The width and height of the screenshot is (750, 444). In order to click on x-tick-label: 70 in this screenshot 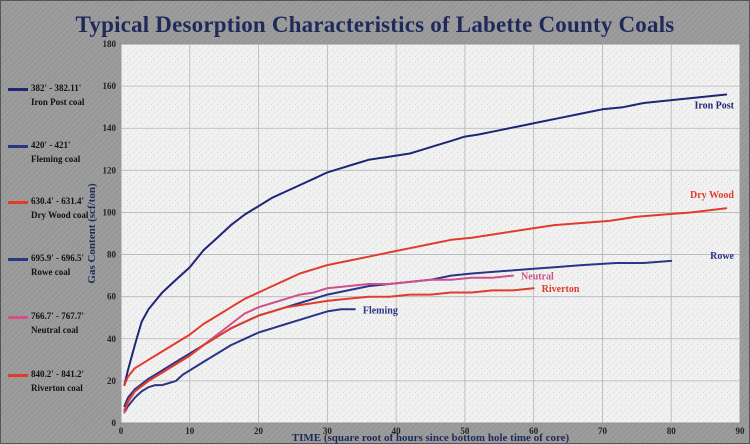, I will do `click(603, 431)`.